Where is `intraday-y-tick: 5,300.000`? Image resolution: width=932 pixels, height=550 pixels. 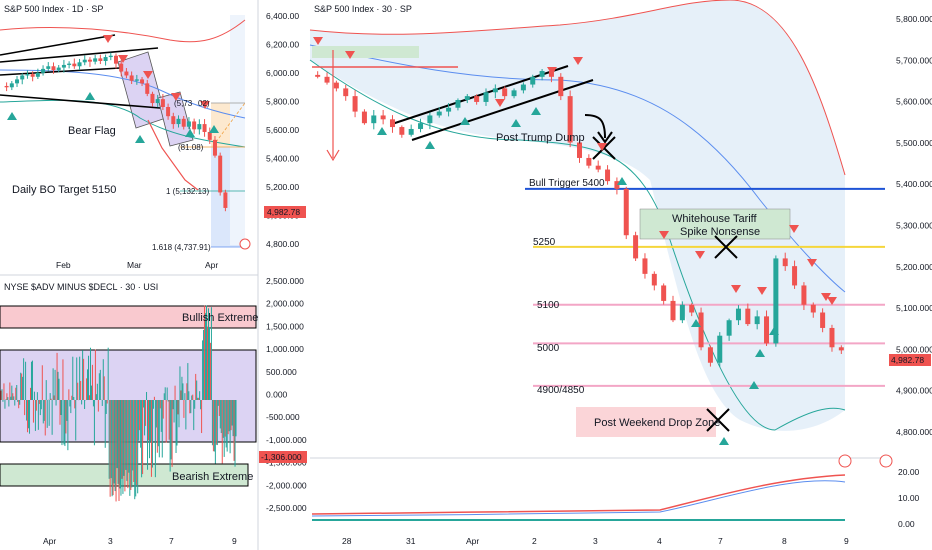
intraday-y-tick: 5,300.000 is located at coordinates (914, 226).